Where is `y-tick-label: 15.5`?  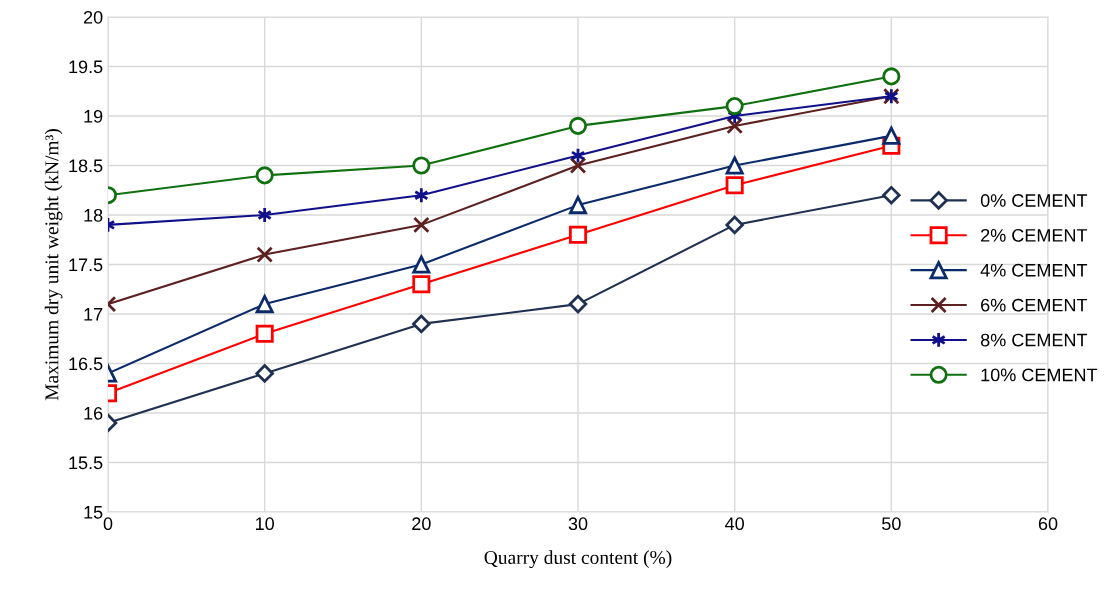
y-tick-label: 15.5 is located at coordinates (86, 463).